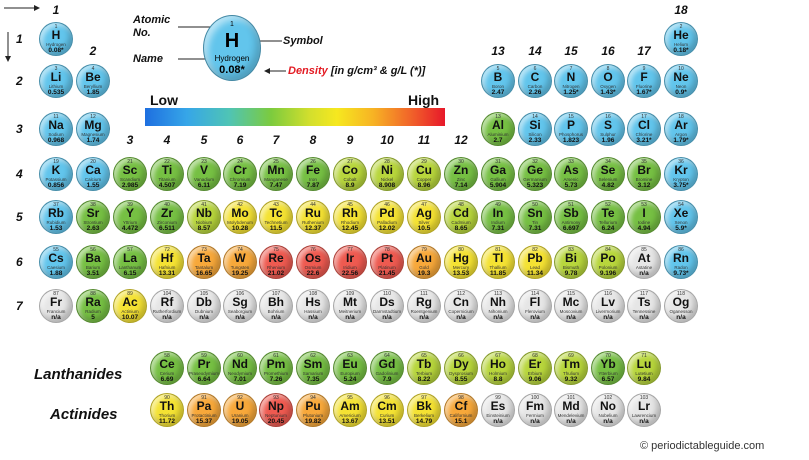 This screenshot has height=460, width=809. I want to click on element-k: 19 K Potassium 0.856, so click(56, 174).